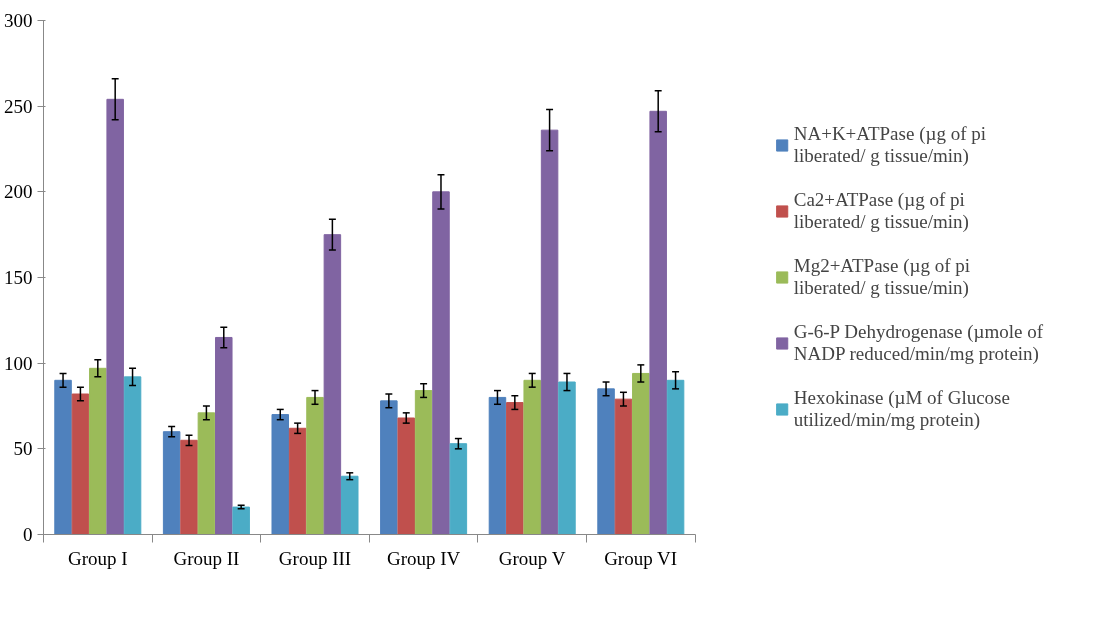  What do you see at coordinates (18, 192) in the screenshot?
I see `y-tick-label: 200` at bounding box center [18, 192].